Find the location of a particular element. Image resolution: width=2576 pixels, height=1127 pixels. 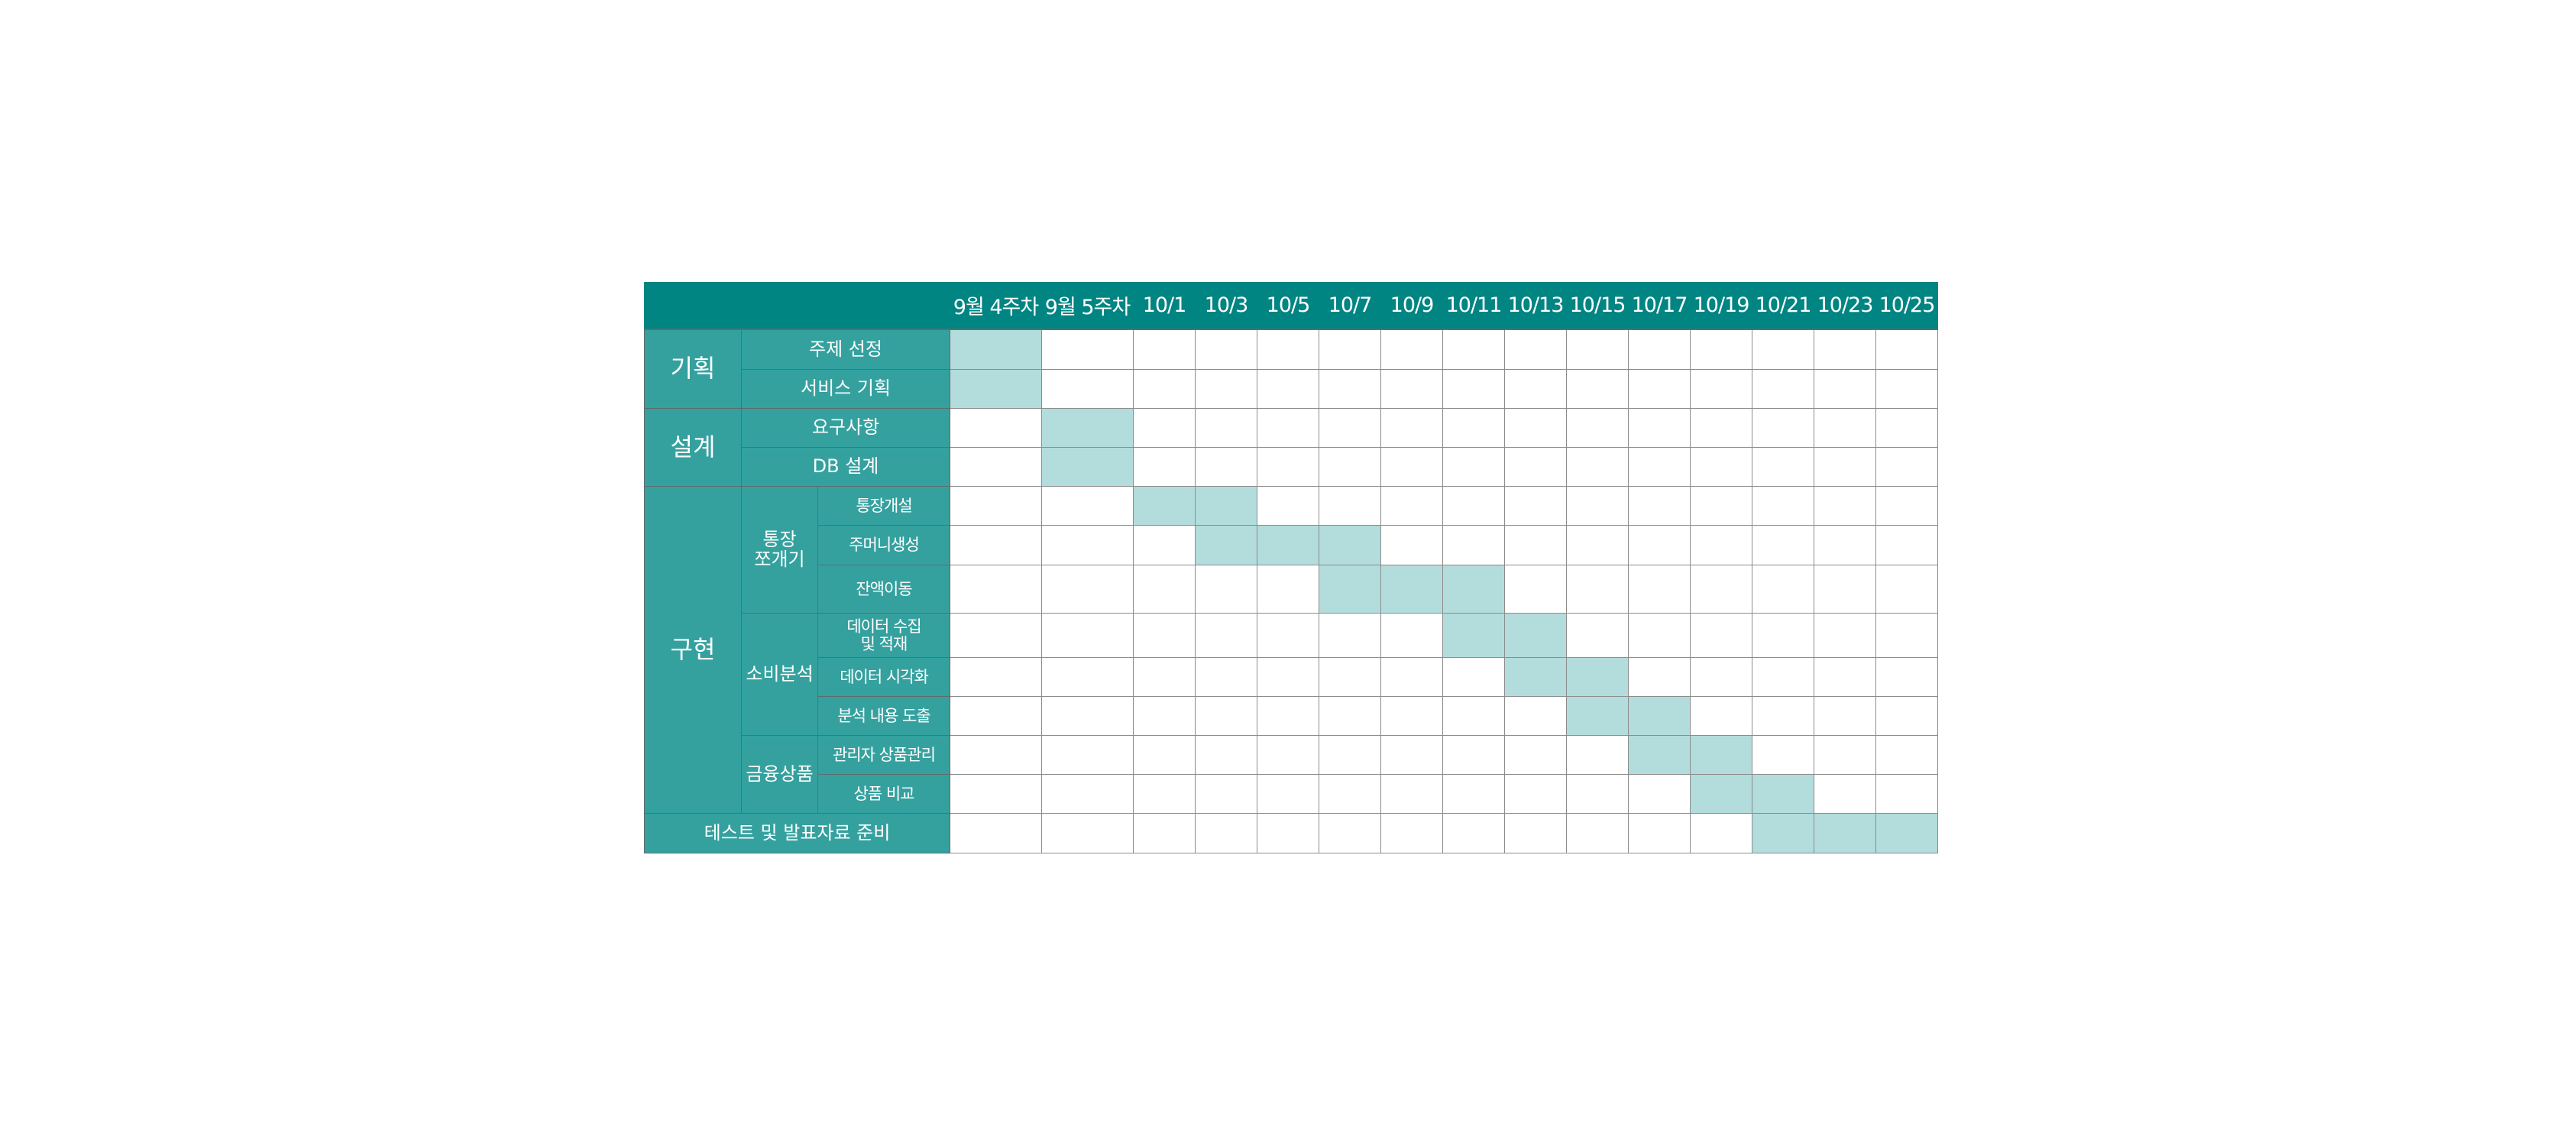

group-label: 금융상품 is located at coordinates (779, 774).